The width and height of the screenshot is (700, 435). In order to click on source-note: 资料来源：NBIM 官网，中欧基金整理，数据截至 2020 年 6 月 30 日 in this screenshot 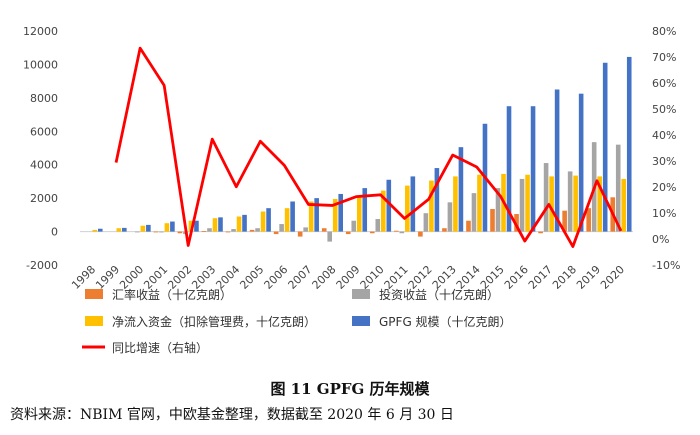, I will do `click(232, 415)`.